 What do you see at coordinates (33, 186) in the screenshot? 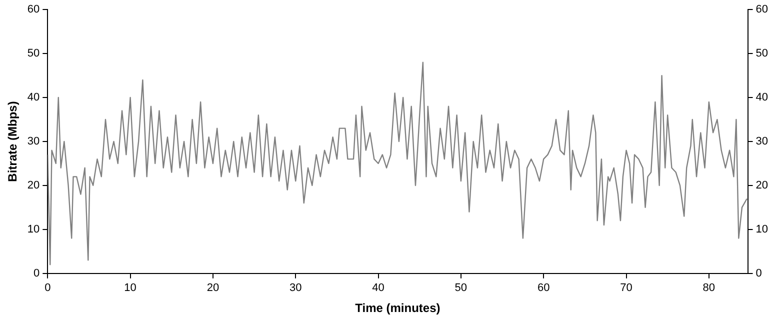
I see `y-tick-label: 20` at bounding box center [33, 186].